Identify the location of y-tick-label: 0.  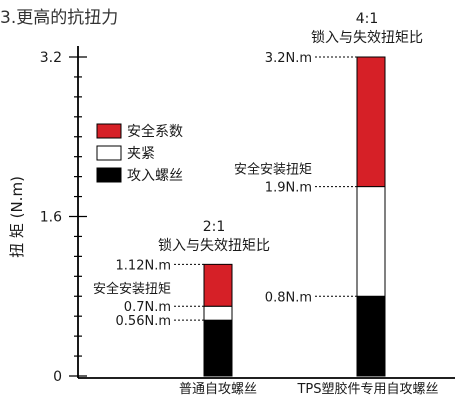
(57, 377).